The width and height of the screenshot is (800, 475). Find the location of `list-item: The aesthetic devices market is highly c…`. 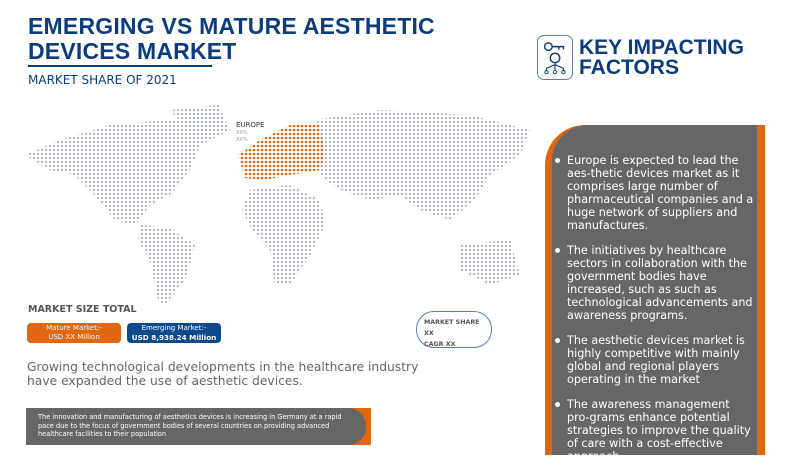

list-item: The aesthetic devices market is highly c… is located at coordinates (655, 360).